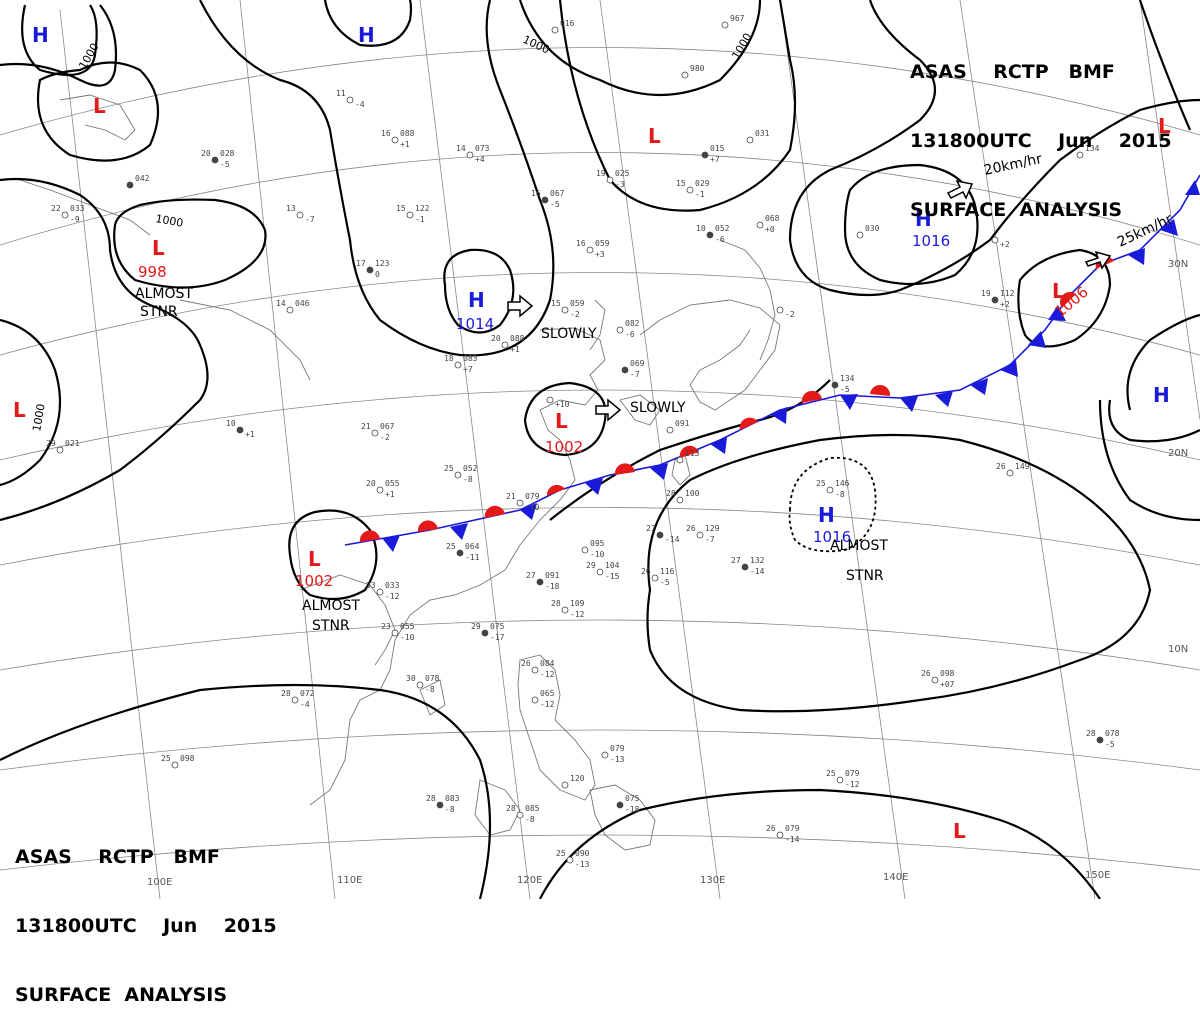 This screenshot has height=1030, width=1200. What do you see at coordinates (146, 926) in the screenshot?
I see `header-line-2: 131800UTC Jun 2015` at bounding box center [146, 926].